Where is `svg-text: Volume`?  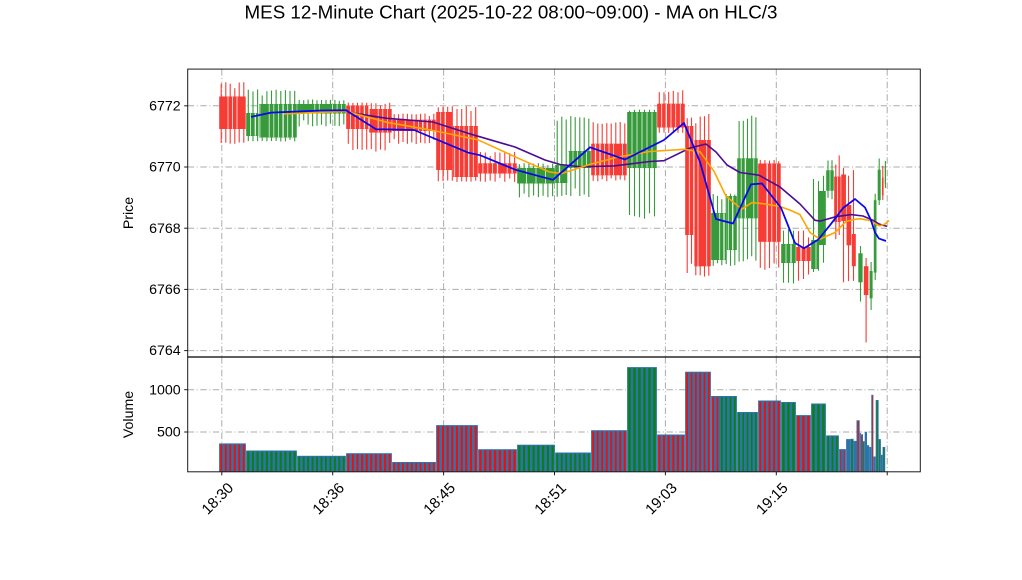
svg-text: Volume is located at coordinates (129, 414).